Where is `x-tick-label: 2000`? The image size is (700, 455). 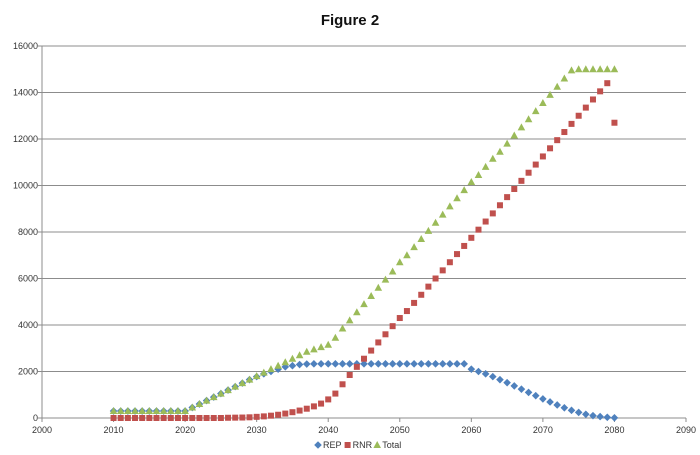 x-tick-label: 2000 is located at coordinates (42, 430).